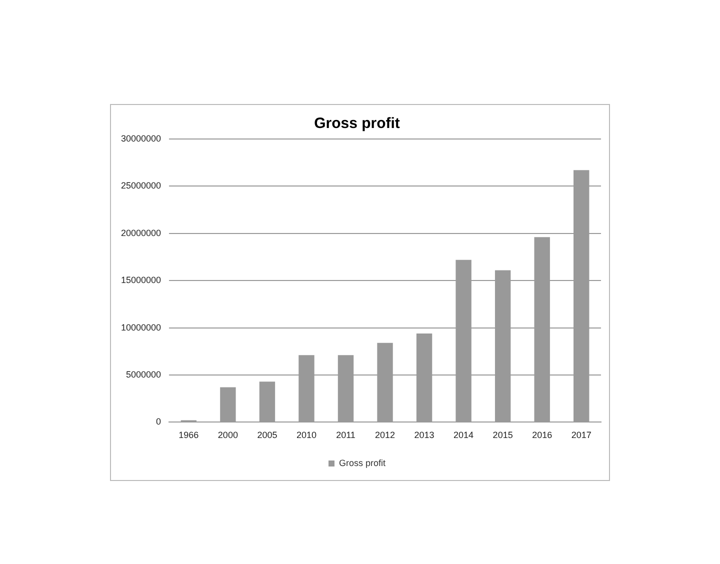 The width and height of the screenshot is (720, 564). What do you see at coordinates (424, 435) in the screenshot?
I see `x-tick-label: 2013` at bounding box center [424, 435].